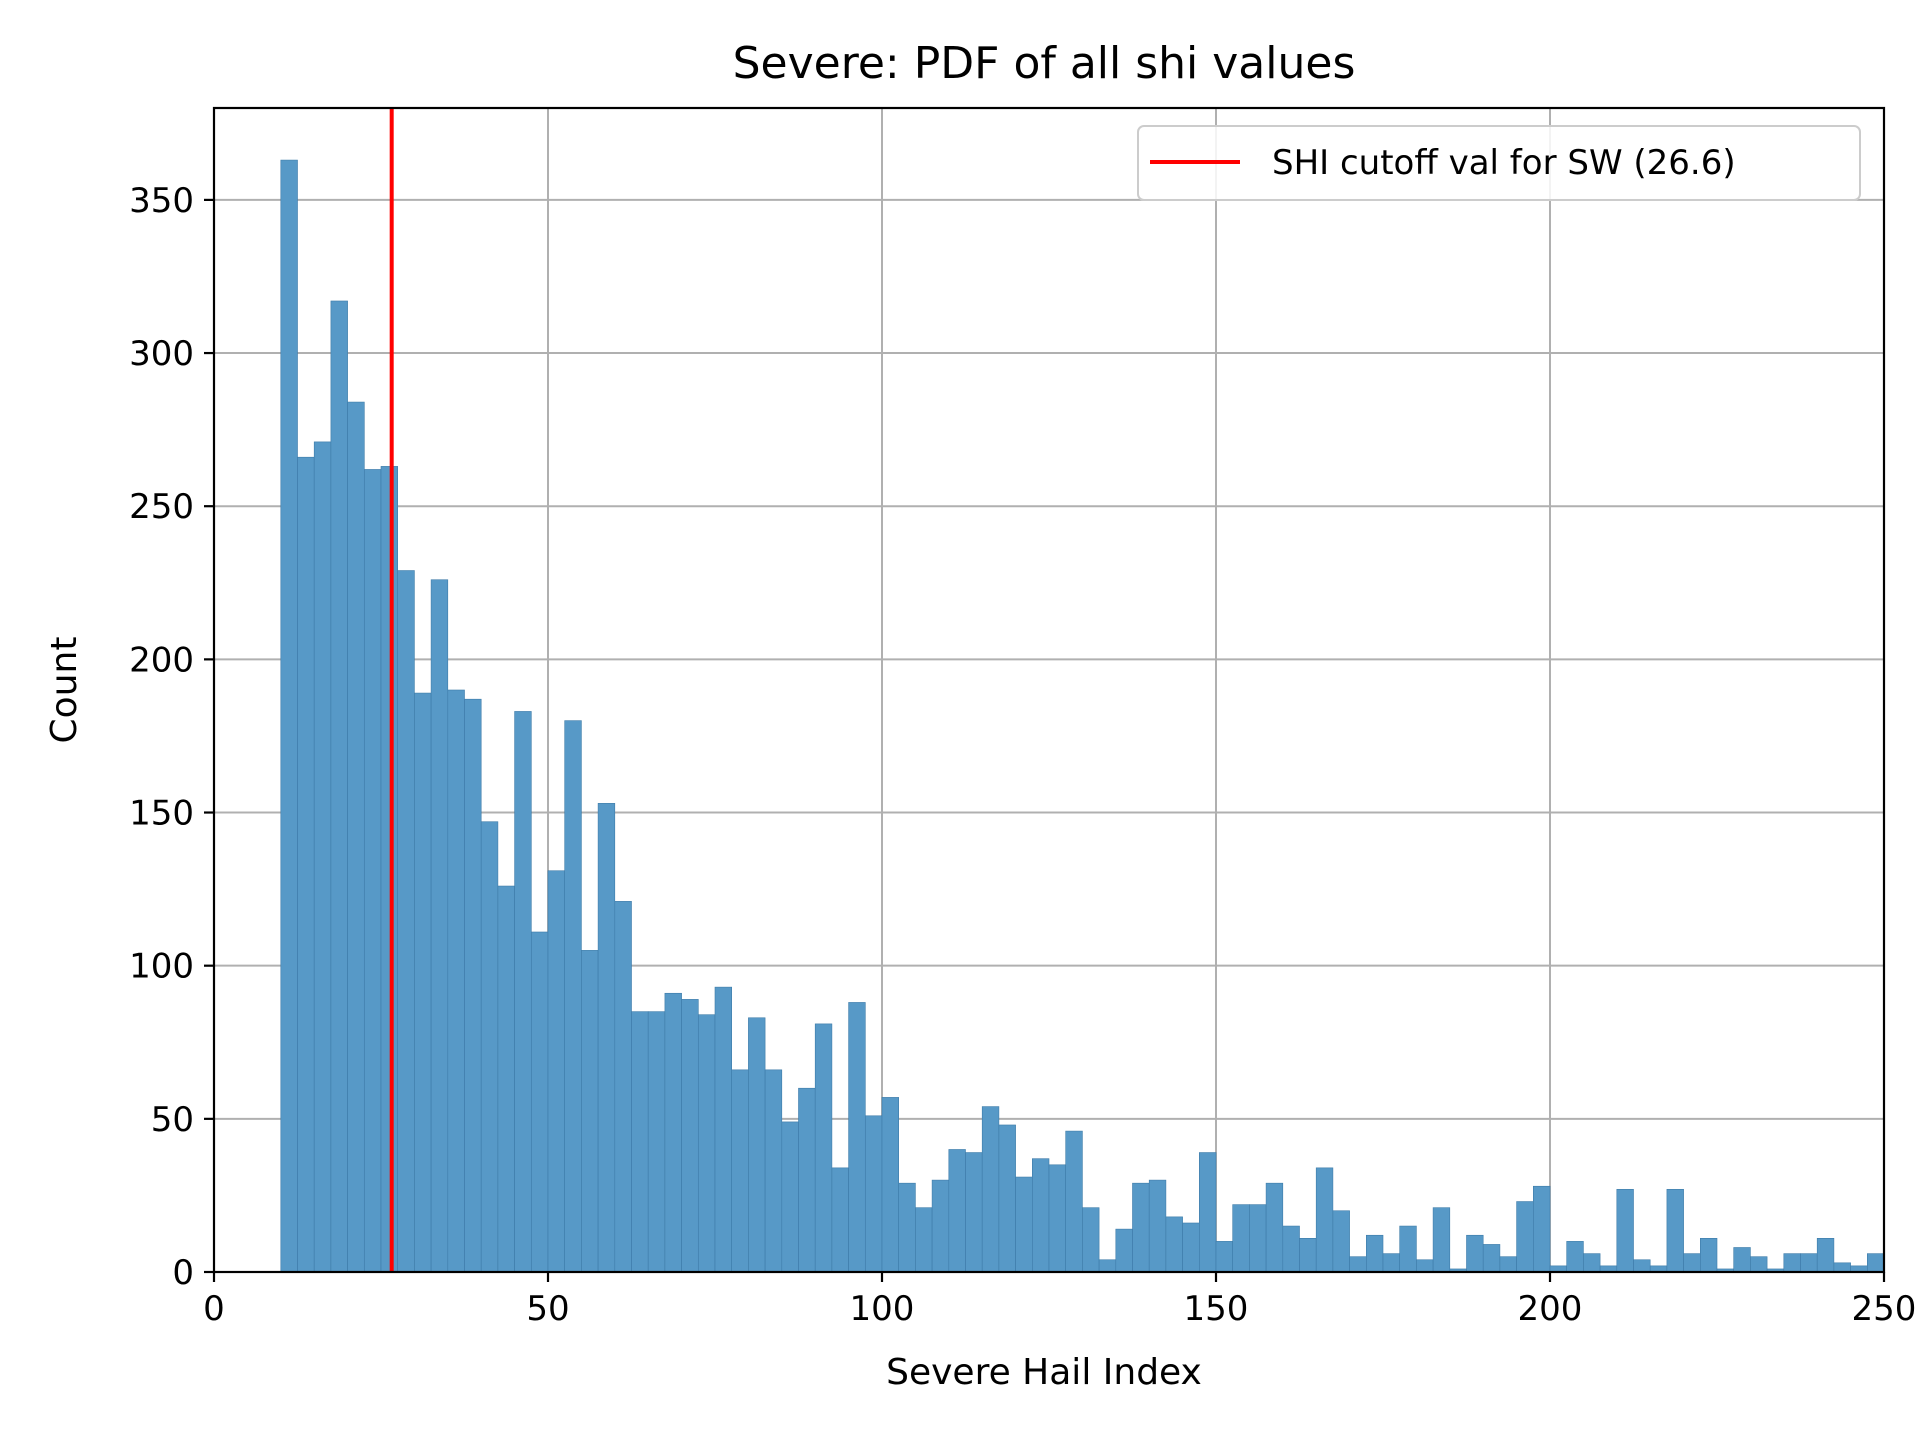 This screenshot has width=1920, height=1440. Describe the element at coordinates (161, 354) in the screenshot. I see `y-tick-label: 300` at that location.